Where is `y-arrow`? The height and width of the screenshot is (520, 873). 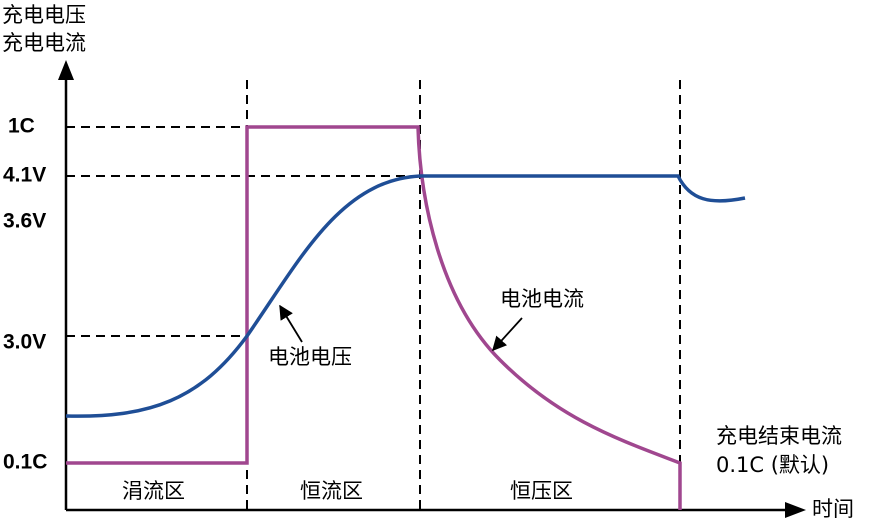 y-arrow is located at coordinates (66, 70).